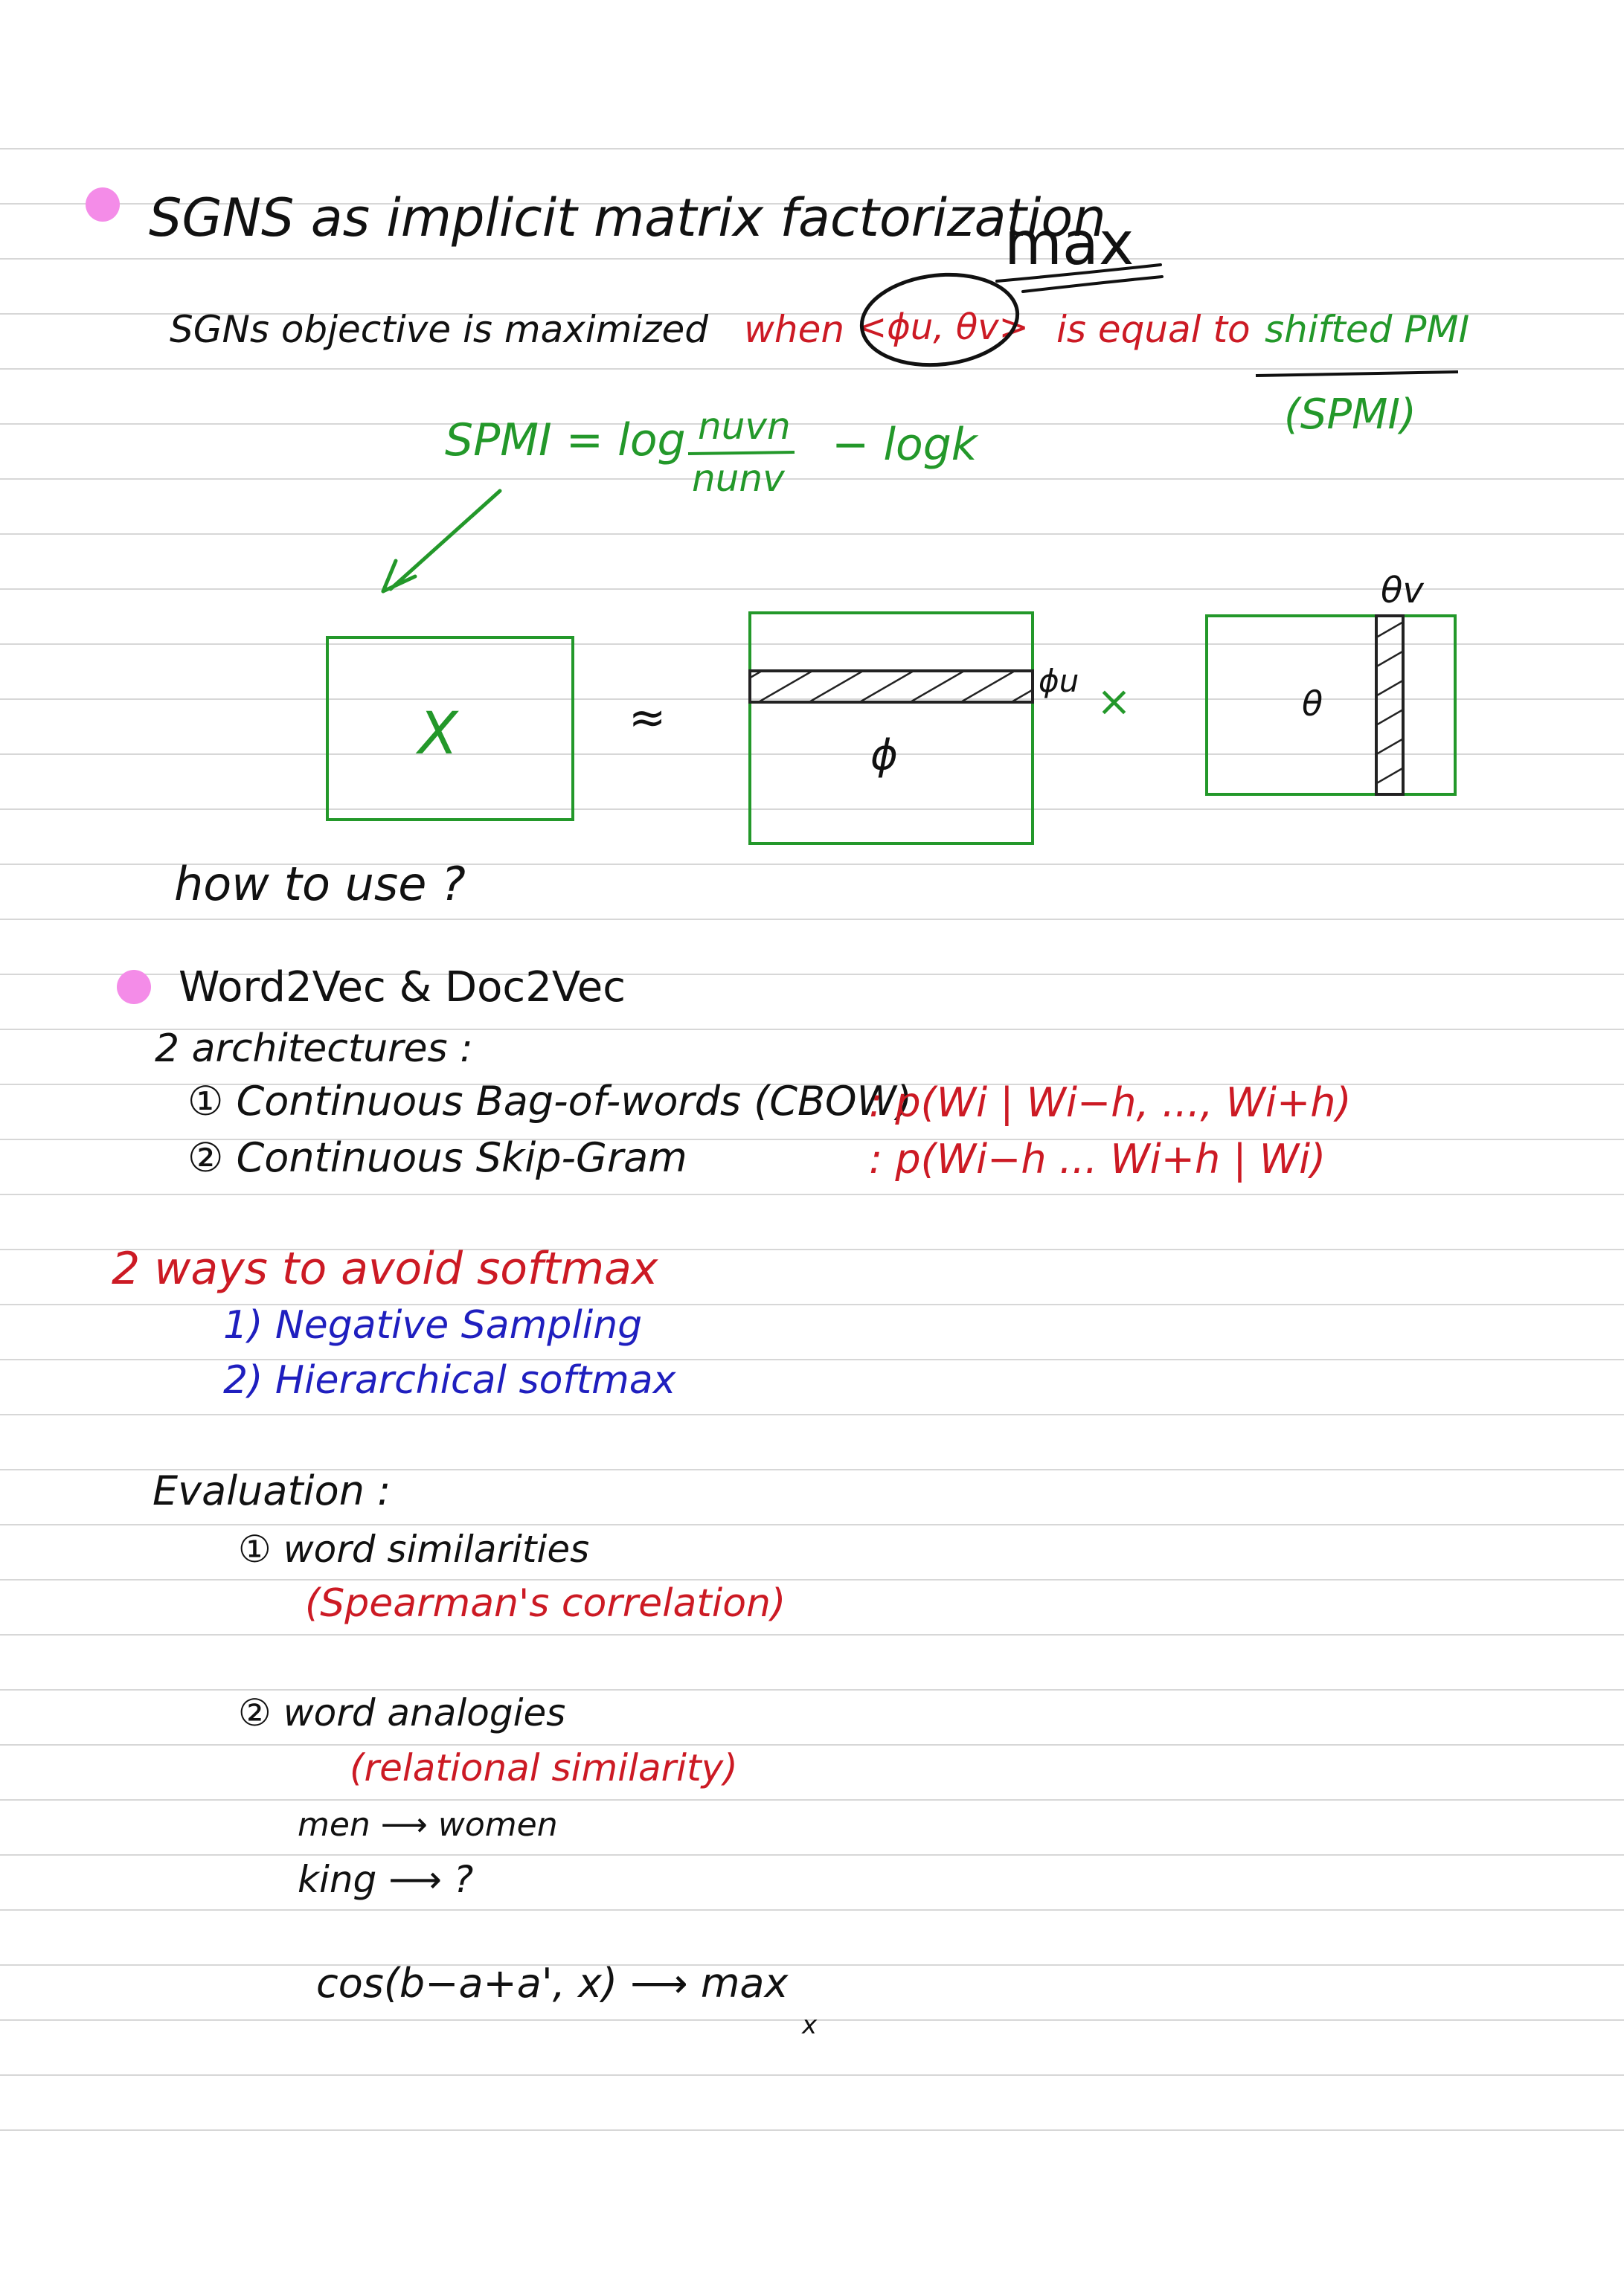 The width and height of the screenshot is (1624, 2296). What do you see at coordinates (553, 1983) in the screenshot?
I see `cosine-objective: cos(b−a+a', x) ⟶ max` at bounding box center [553, 1983].